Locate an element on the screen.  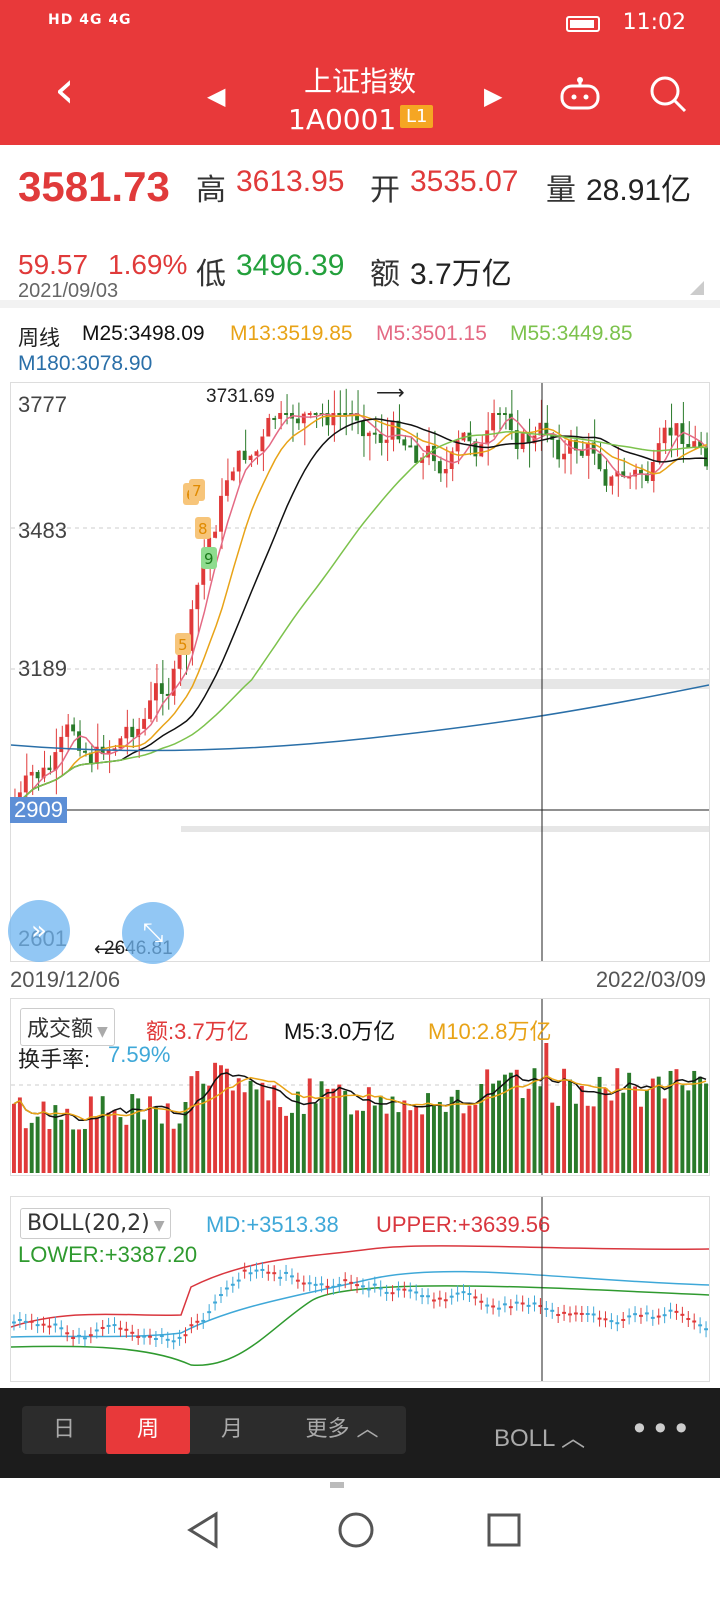
signal-marker: 7 is located at coordinates (197, 490).